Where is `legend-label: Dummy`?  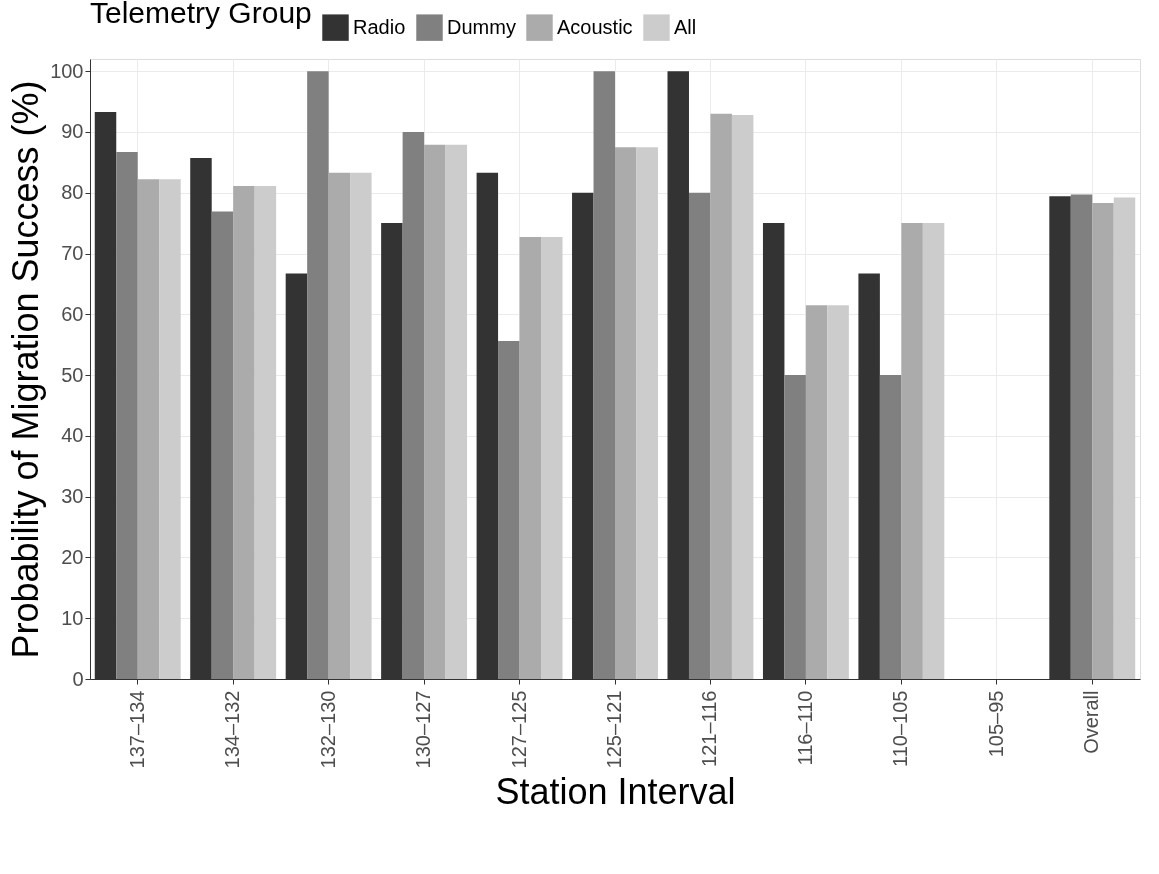
legend-label: Dummy is located at coordinates (481, 26).